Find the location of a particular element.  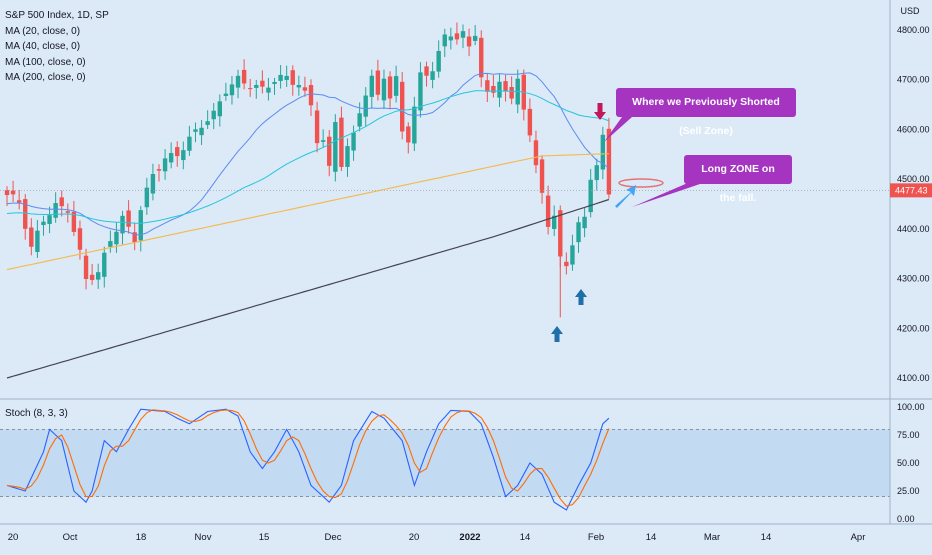

legend-ma200: MA (200, close, 0) is located at coordinates (45, 77).